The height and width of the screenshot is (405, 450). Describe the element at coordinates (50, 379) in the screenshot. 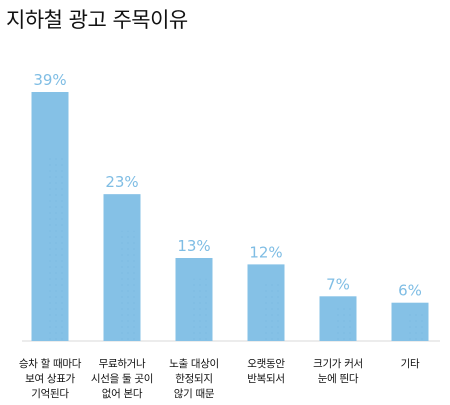

I see `category-label-line: 보여 상표가` at that location.